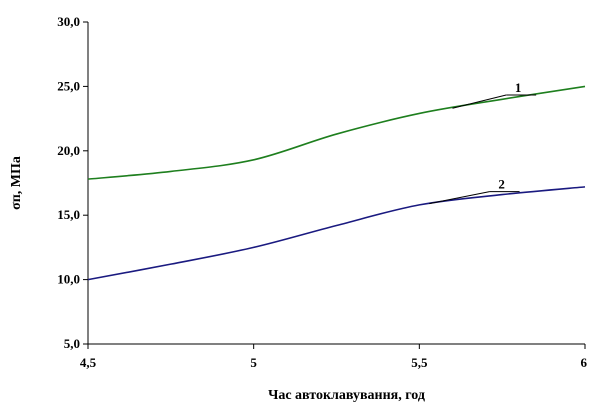  What do you see at coordinates (88, 362) in the screenshot?
I see `x-tick-label: 4,5` at bounding box center [88, 362].